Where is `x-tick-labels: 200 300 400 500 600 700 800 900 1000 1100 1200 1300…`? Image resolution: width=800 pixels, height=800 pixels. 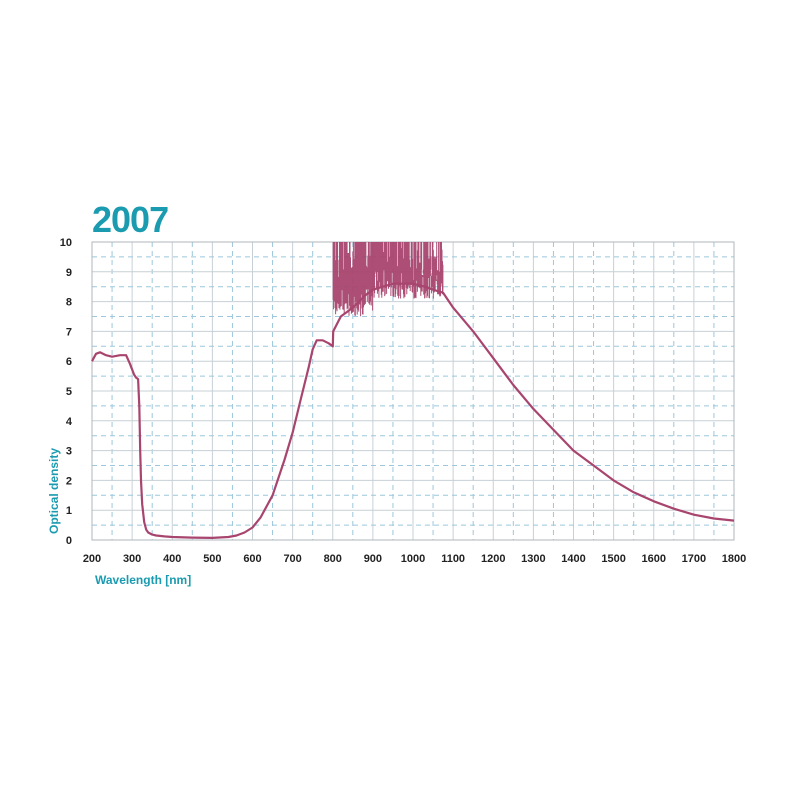 x-tick-labels: 200 300 400 500 600 700 800 900 1000 1100 1200 1300… is located at coordinates (414, 559).